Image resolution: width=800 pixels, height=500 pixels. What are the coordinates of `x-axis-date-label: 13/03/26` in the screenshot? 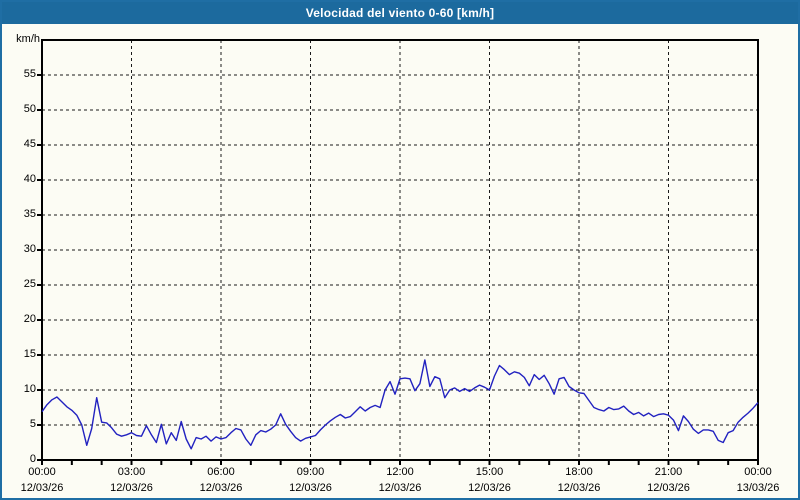 It's located at (758, 488).